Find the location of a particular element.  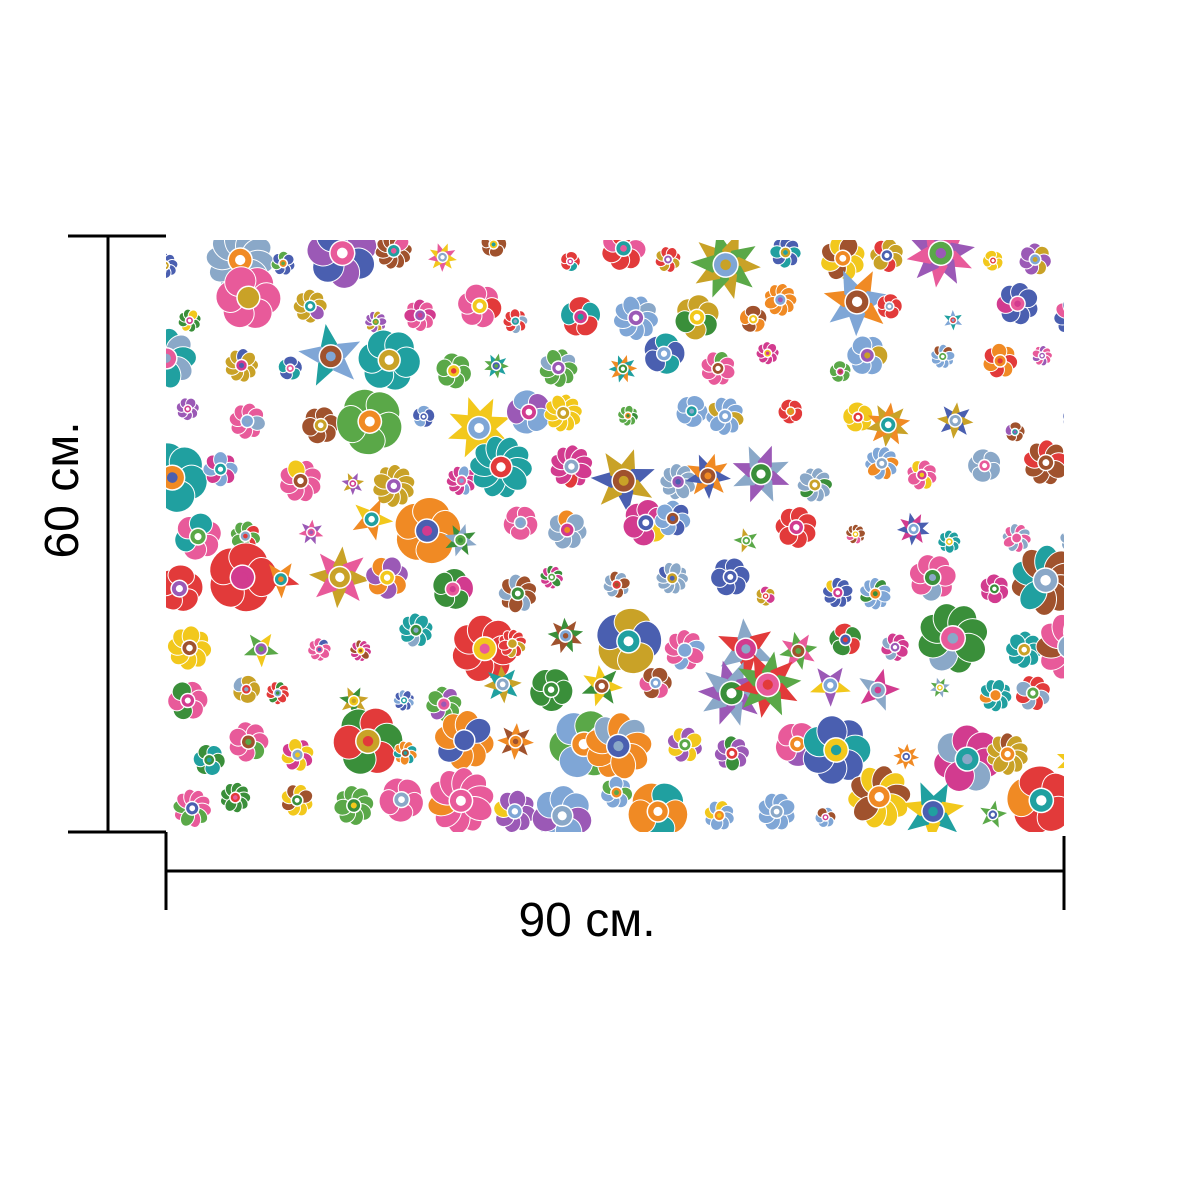

flower-center is located at coordinates (1073, 316).